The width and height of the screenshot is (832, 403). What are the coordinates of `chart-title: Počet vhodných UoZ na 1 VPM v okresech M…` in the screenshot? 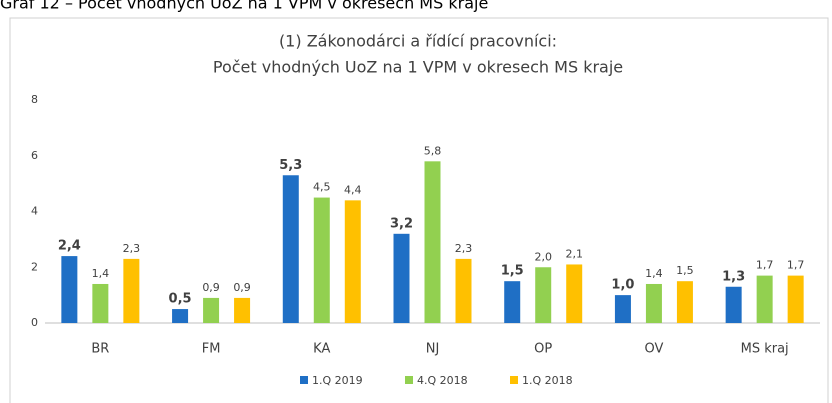 It's located at (418, 67).